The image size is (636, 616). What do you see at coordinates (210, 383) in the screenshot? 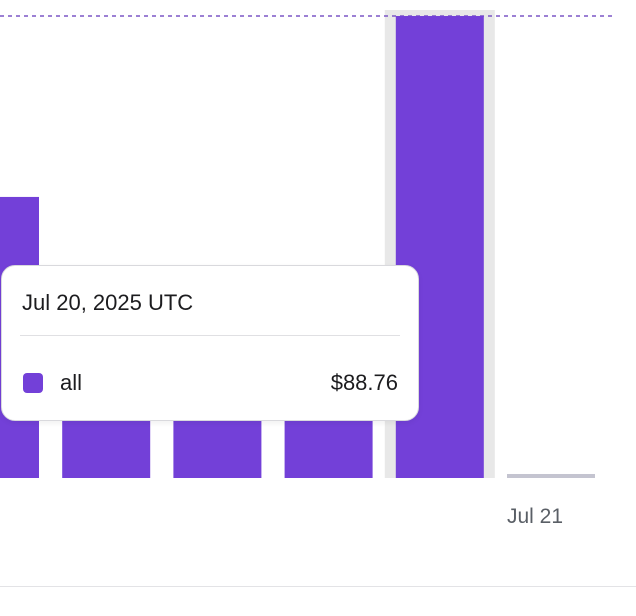
I see `tooltip-series-row: all $88.76` at bounding box center [210, 383].